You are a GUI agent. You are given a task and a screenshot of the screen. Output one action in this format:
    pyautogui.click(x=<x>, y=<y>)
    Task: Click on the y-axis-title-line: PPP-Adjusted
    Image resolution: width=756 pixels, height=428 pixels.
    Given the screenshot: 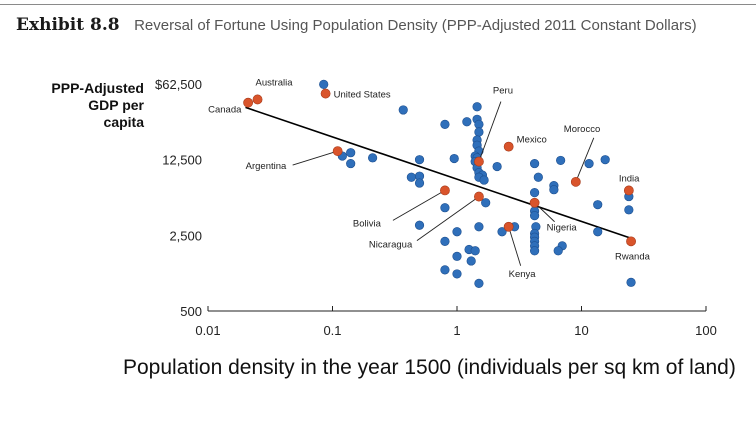 What is the action you would take?
    pyautogui.click(x=97, y=88)
    